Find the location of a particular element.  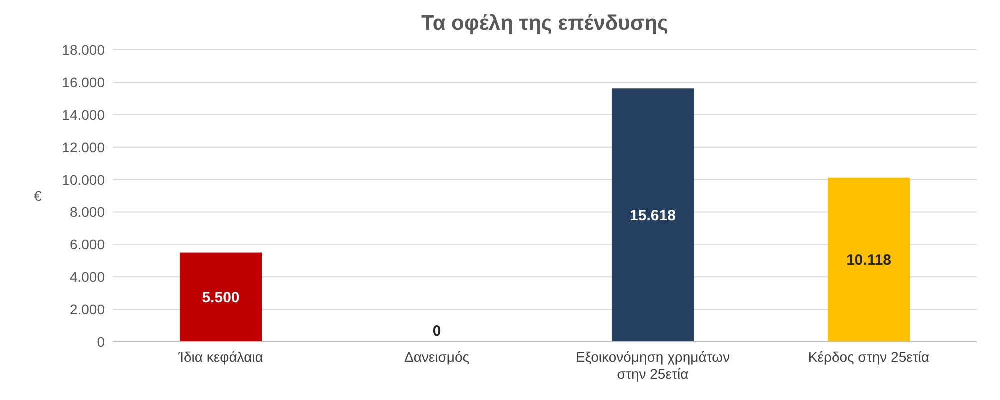

y-tick-label: 6.000 is located at coordinates (88, 244).